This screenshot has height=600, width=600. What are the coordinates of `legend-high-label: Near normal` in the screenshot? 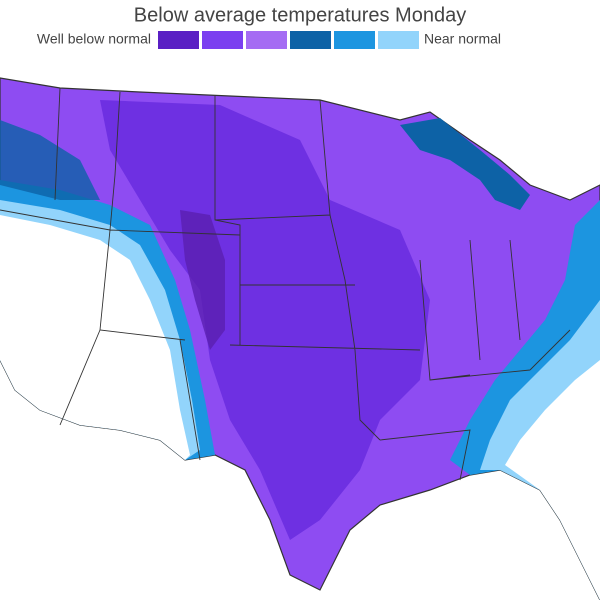 It's located at (462, 39).